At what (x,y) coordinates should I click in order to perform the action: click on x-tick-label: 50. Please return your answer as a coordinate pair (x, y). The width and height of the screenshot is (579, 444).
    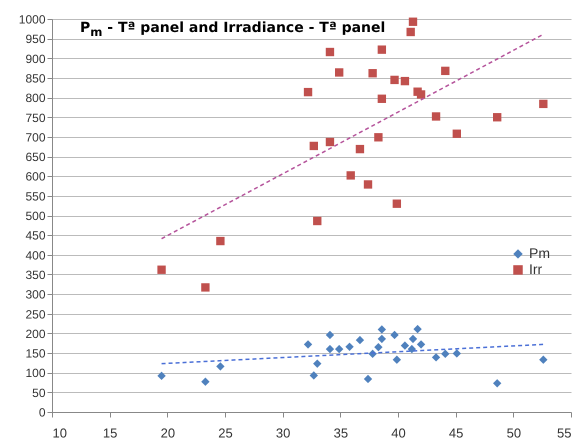
    Looking at the image, I should click on (514, 433).